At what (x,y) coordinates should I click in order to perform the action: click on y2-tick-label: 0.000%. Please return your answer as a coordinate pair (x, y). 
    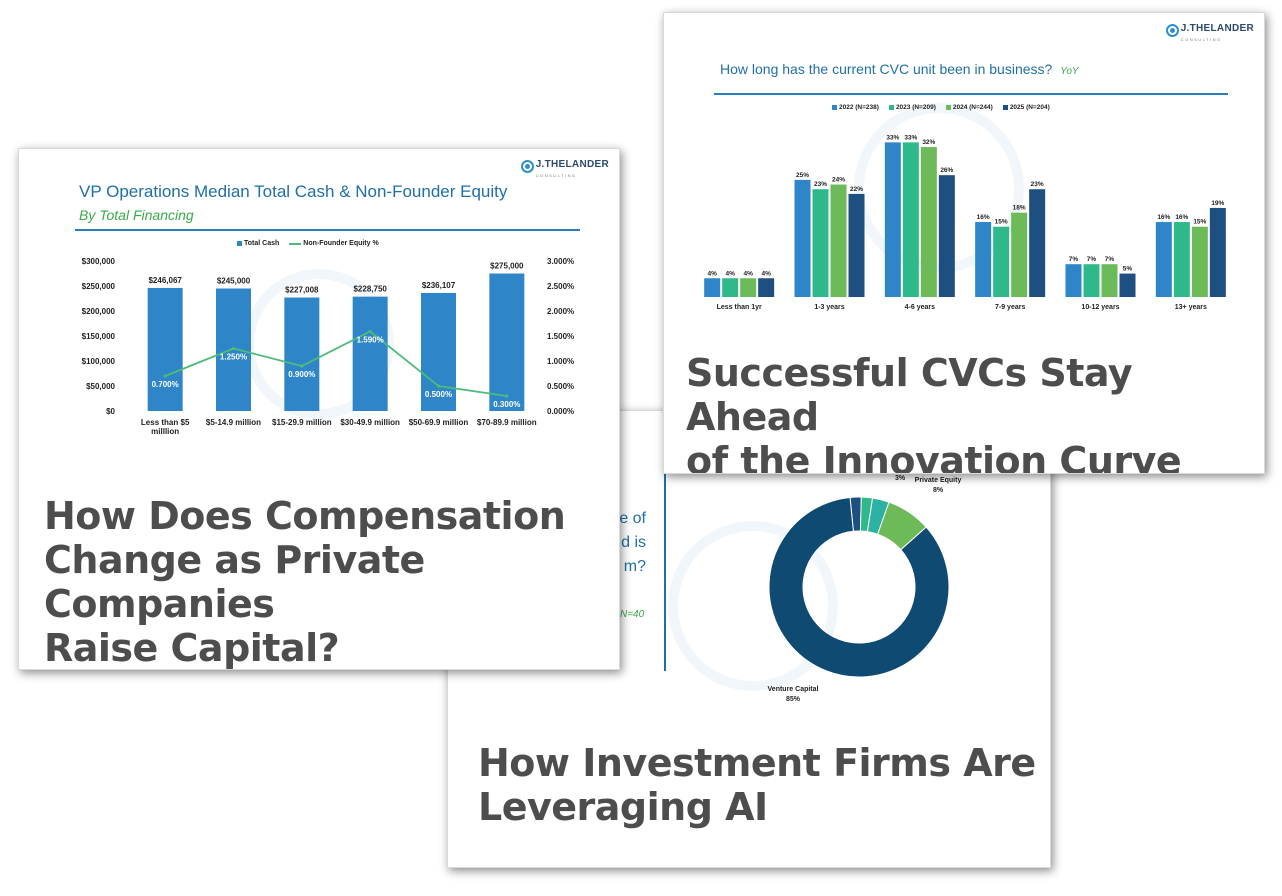
    Looking at the image, I should click on (560, 411).